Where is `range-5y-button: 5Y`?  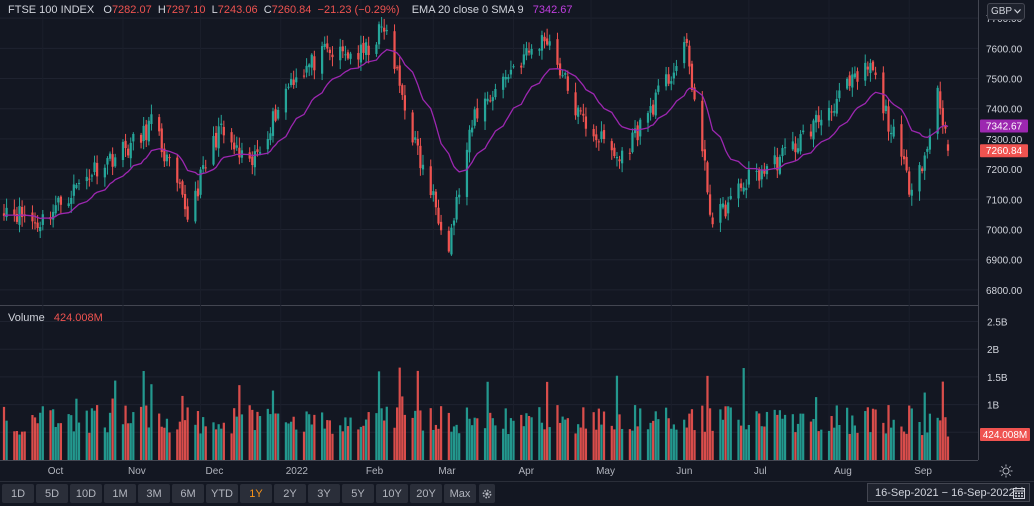 range-5y-button: 5Y is located at coordinates (358, 493).